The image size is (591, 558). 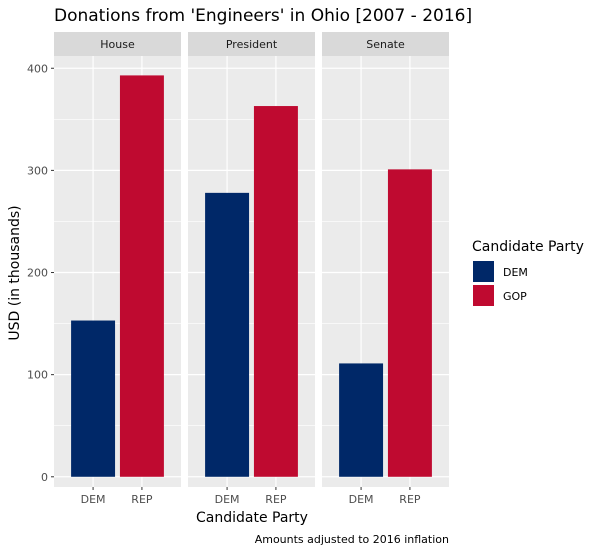 I want to click on legend-key-gop, so click(x=483, y=295).